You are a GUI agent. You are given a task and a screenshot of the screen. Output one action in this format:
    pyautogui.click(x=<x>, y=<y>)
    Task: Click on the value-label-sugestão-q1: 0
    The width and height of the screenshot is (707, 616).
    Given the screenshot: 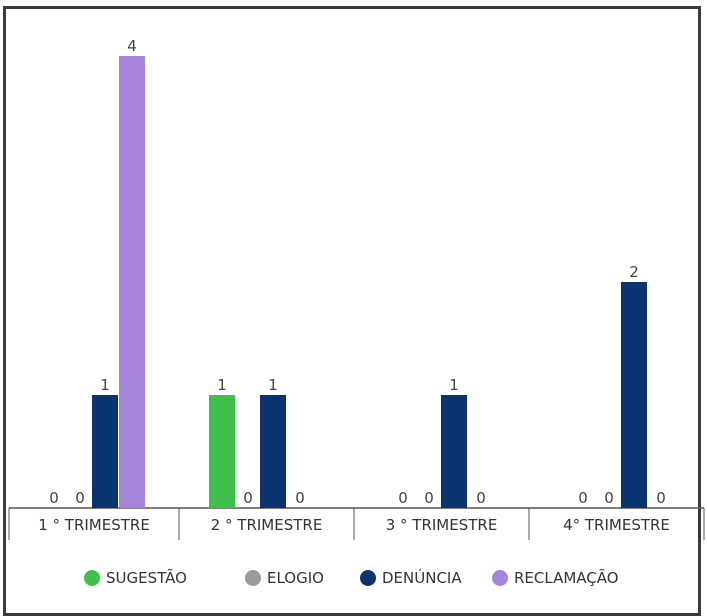 What is the action you would take?
    pyautogui.click(x=54, y=498)
    